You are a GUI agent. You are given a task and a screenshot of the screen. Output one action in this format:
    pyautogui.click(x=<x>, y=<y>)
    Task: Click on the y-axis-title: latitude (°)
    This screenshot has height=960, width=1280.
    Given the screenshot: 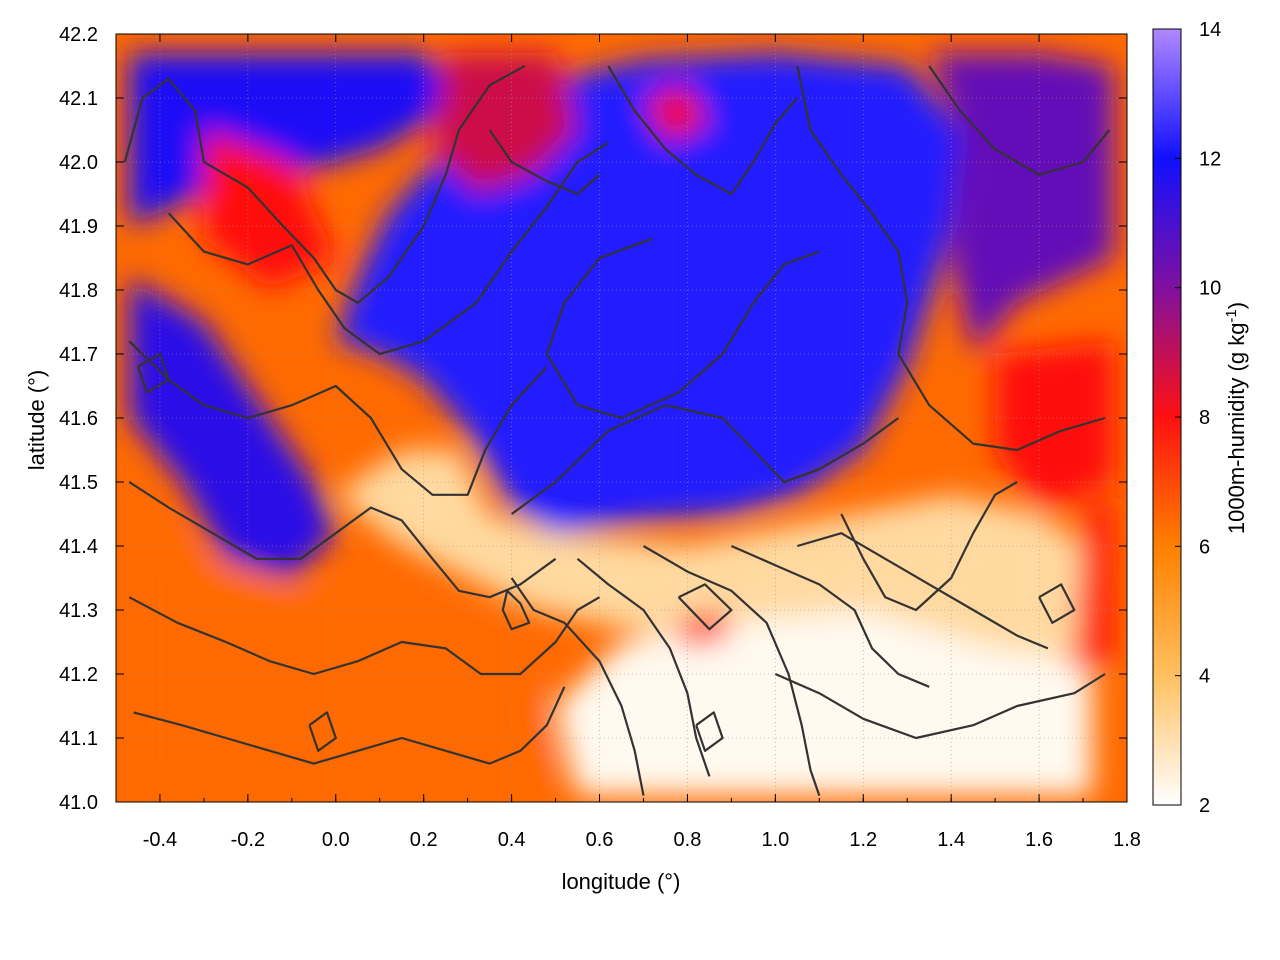 What is the action you would take?
    pyautogui.click(x=36, y=420)
    